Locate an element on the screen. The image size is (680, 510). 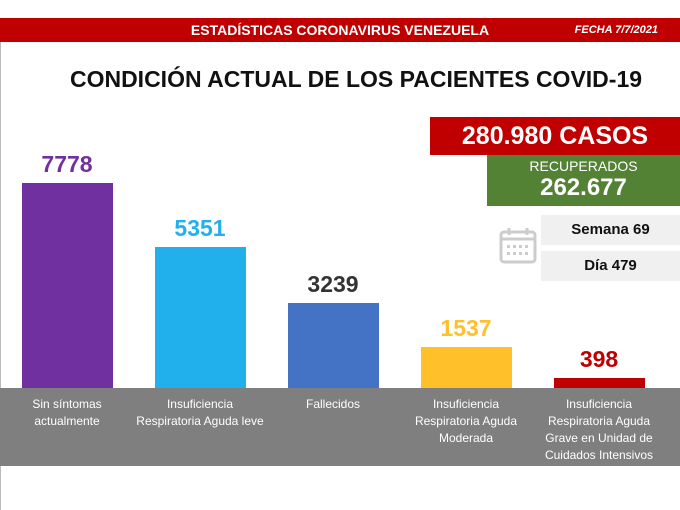
category-label-2: Fallecidos is located at coordinates (333, 404).